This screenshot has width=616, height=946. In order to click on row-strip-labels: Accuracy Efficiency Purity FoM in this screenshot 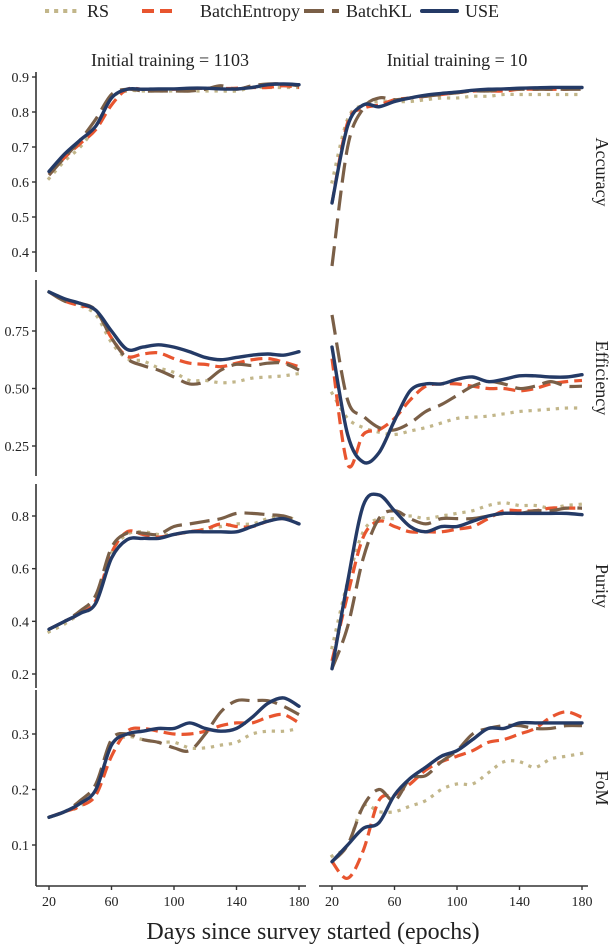, I will do `click(602, 472)`.